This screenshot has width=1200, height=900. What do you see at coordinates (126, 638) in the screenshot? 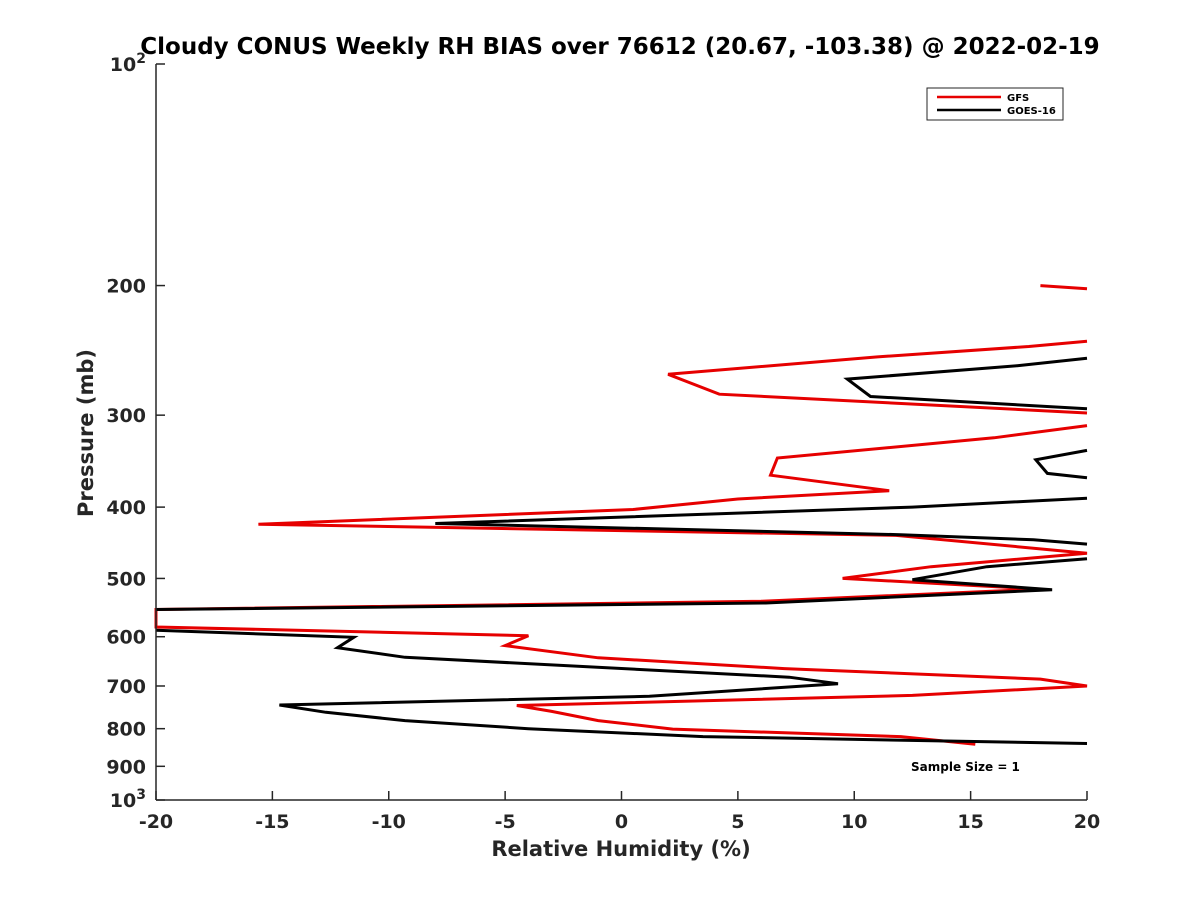
I see `y-tick-label: 600` at bounding box center [126, 638].